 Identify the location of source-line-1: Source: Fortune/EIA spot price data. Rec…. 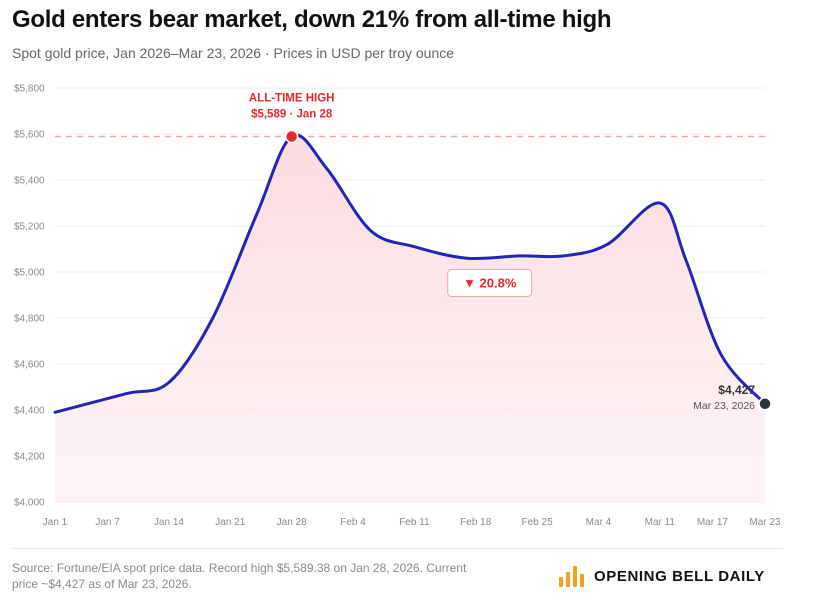
(239, 568).